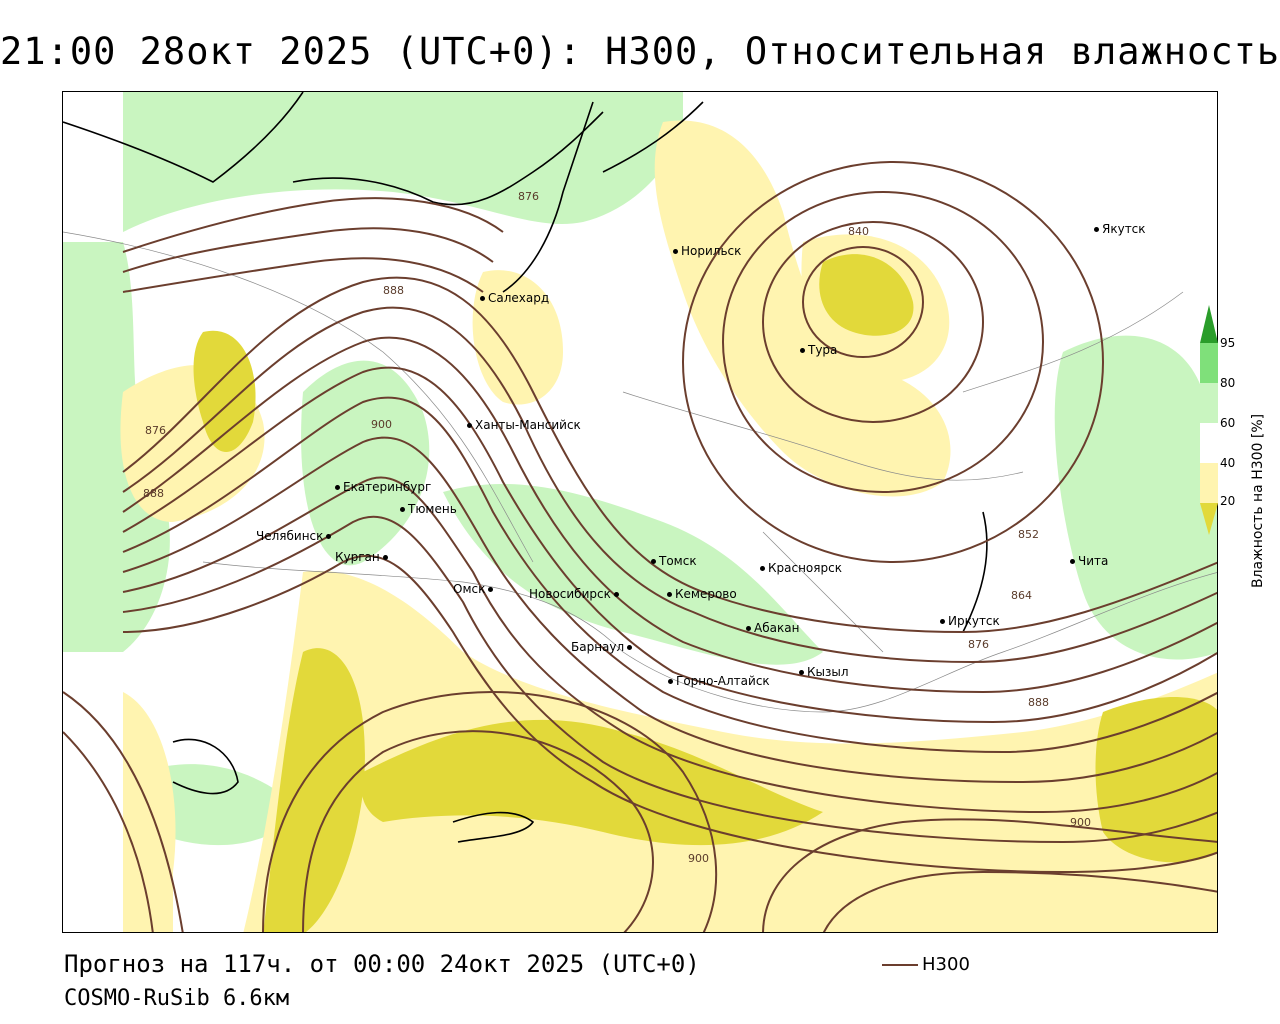  Describe the element at coordinates (711, 251) in the screenshot. I see `city-label: Норильск` at that location.